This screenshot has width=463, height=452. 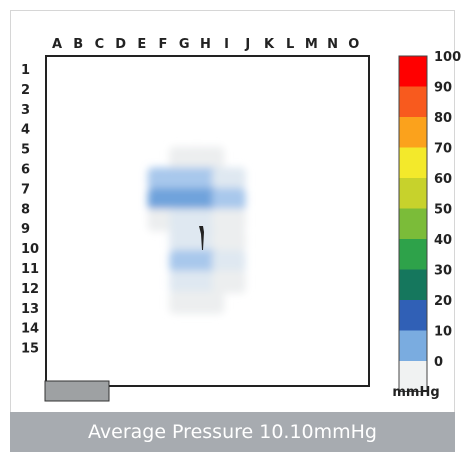 I want to click on row-label-13: 13, so click(x=30, y=309).